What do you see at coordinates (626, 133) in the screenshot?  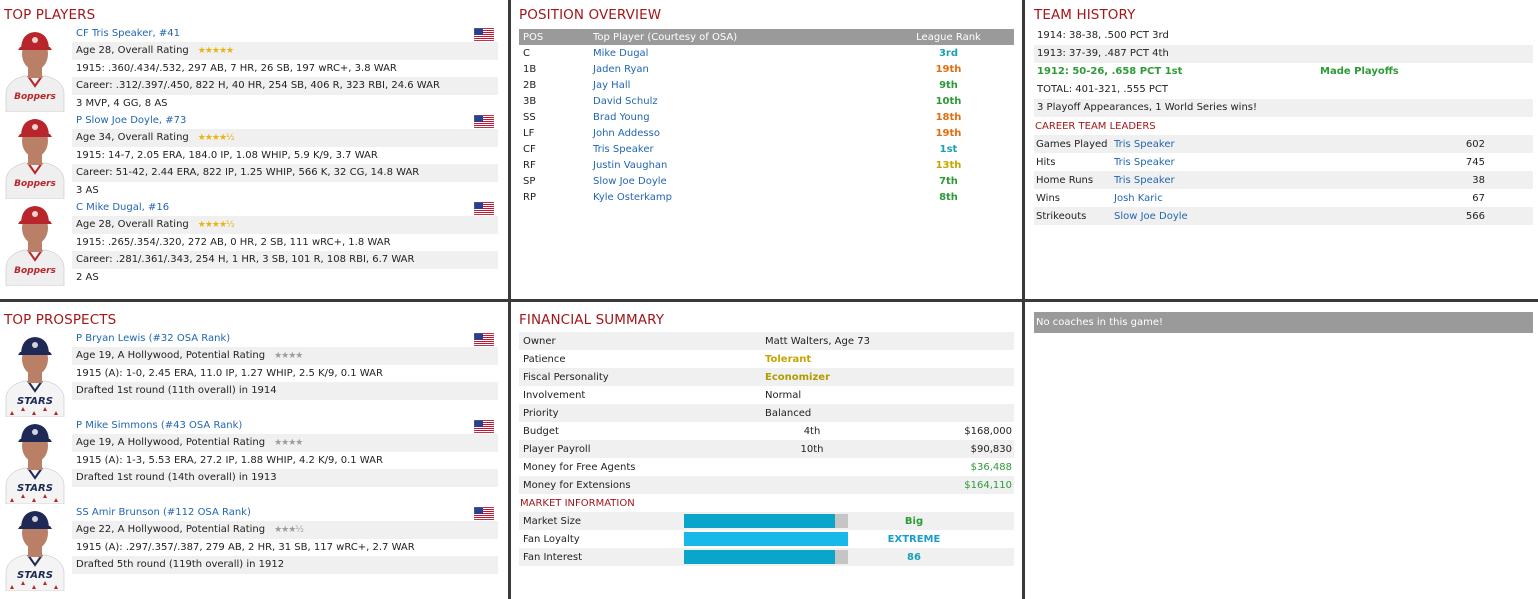 I see `position-player-link: John Addesso` at bounding box center [626, 133].